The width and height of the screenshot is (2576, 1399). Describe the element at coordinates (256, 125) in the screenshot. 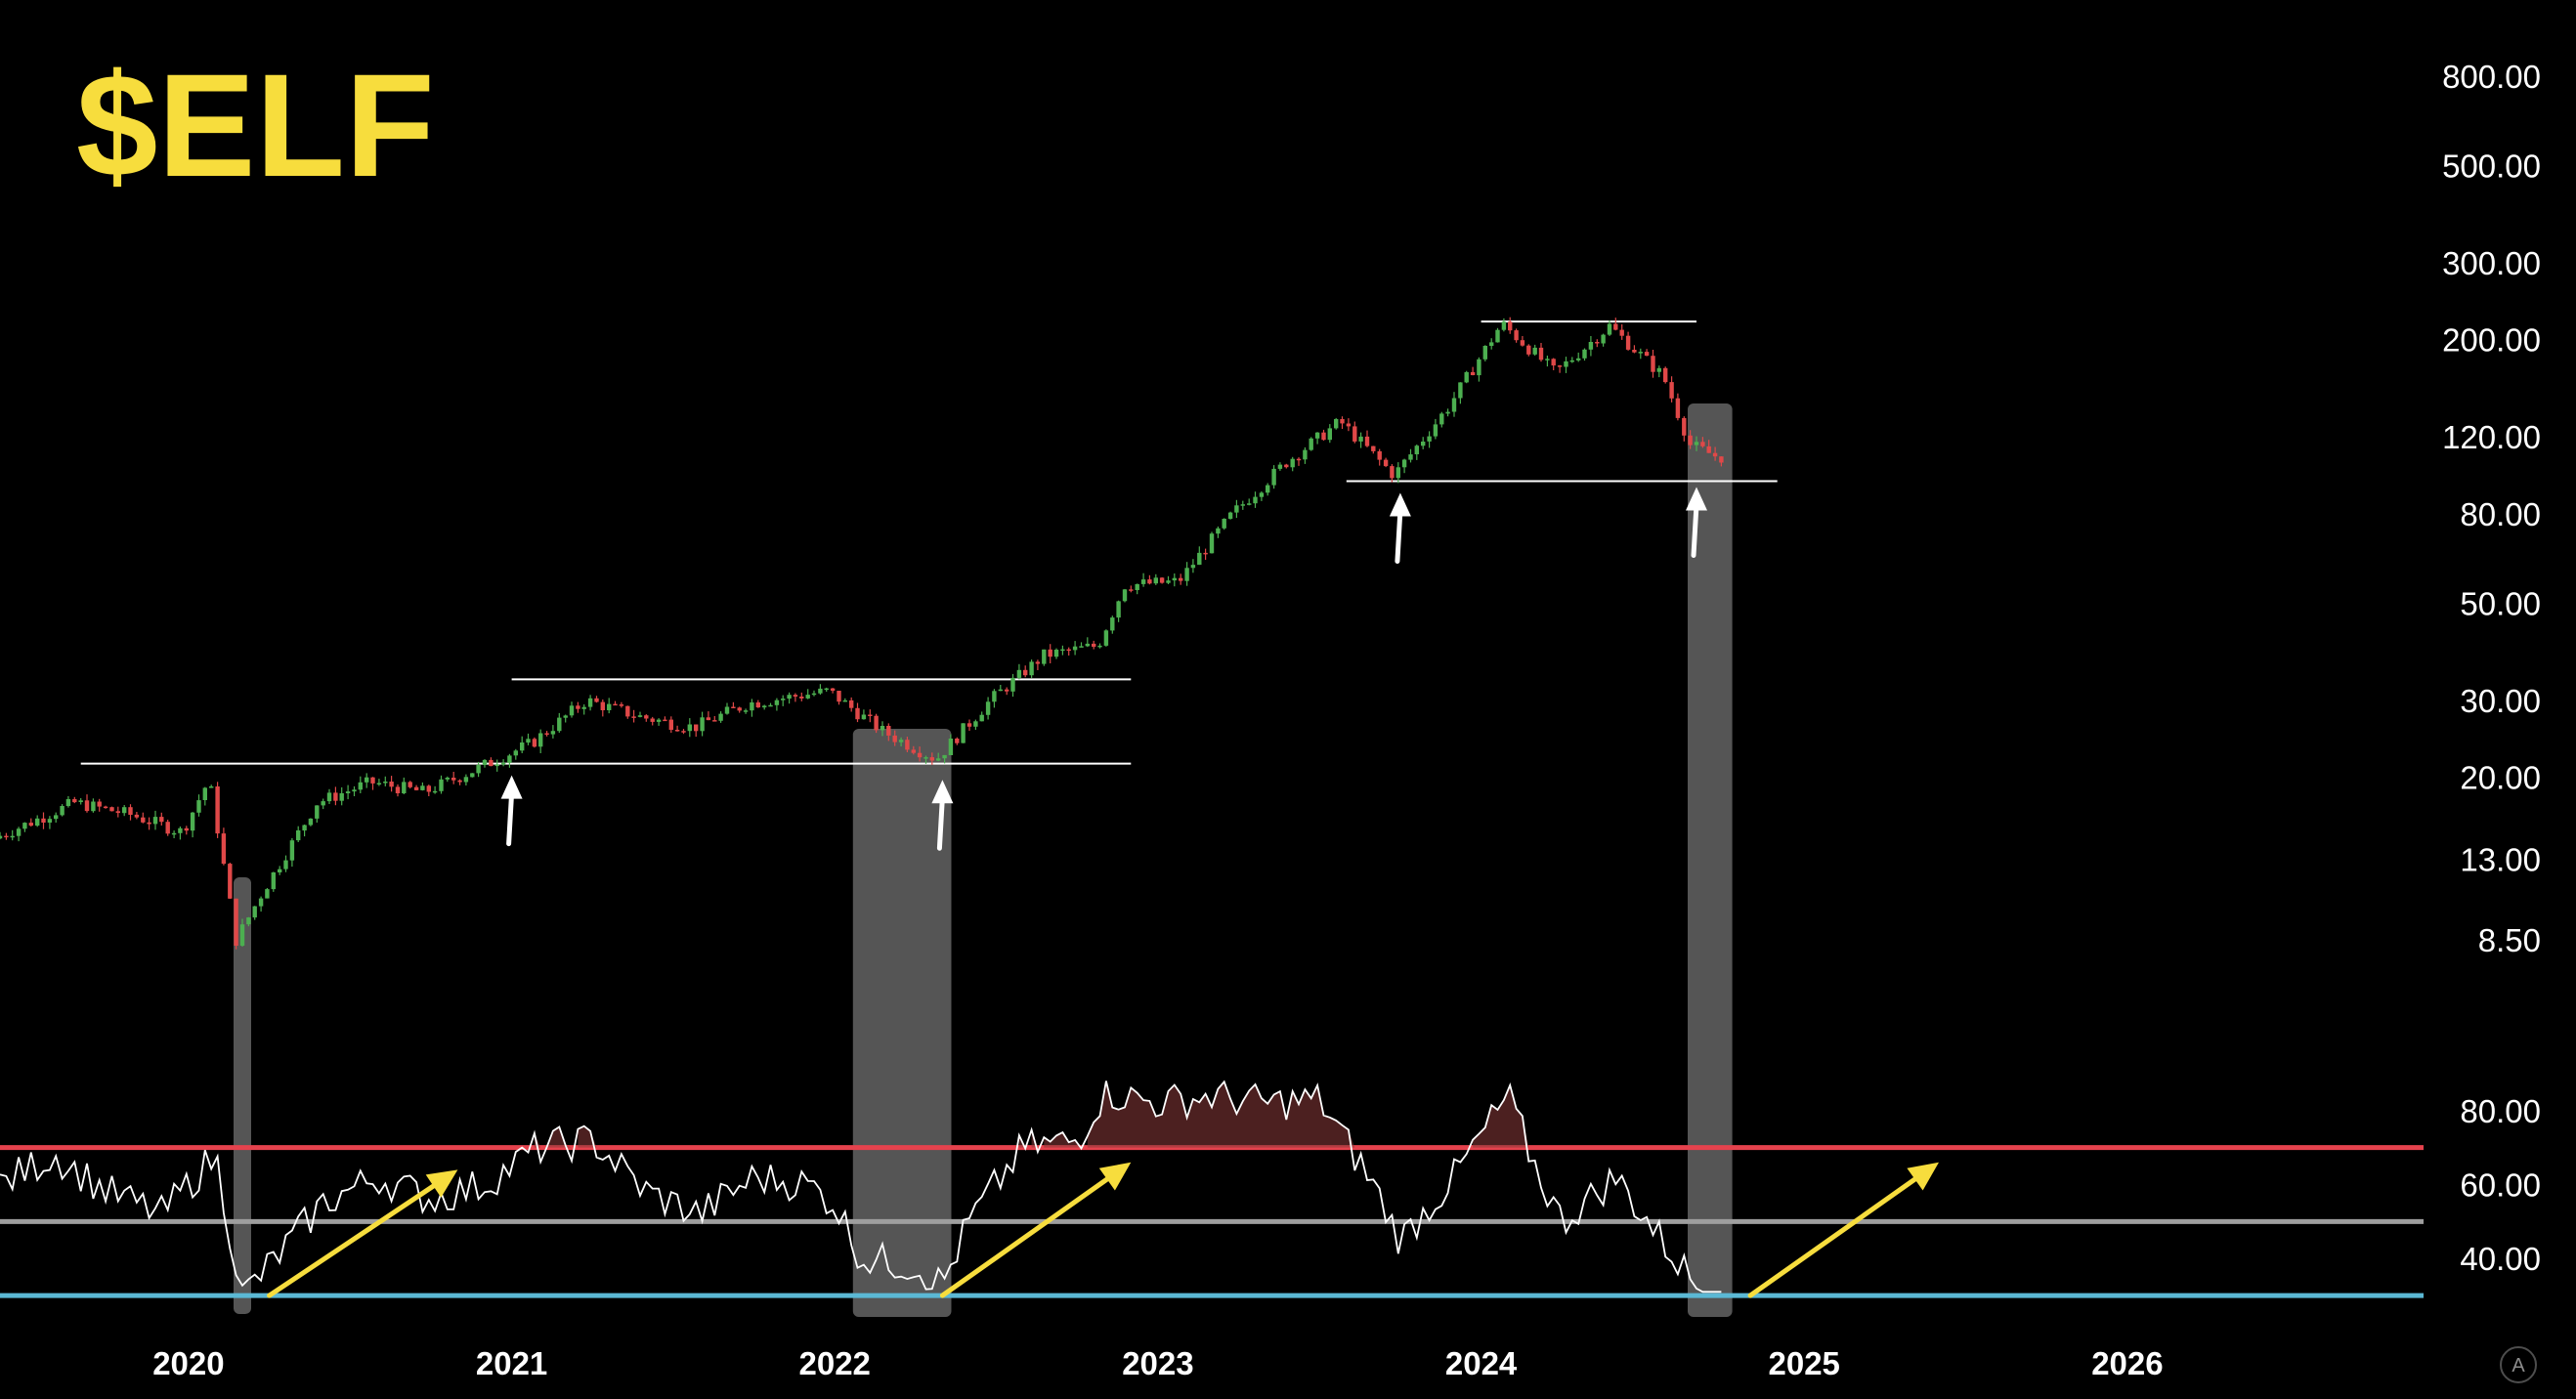

I see `ticker-title: $ELF` at that location.